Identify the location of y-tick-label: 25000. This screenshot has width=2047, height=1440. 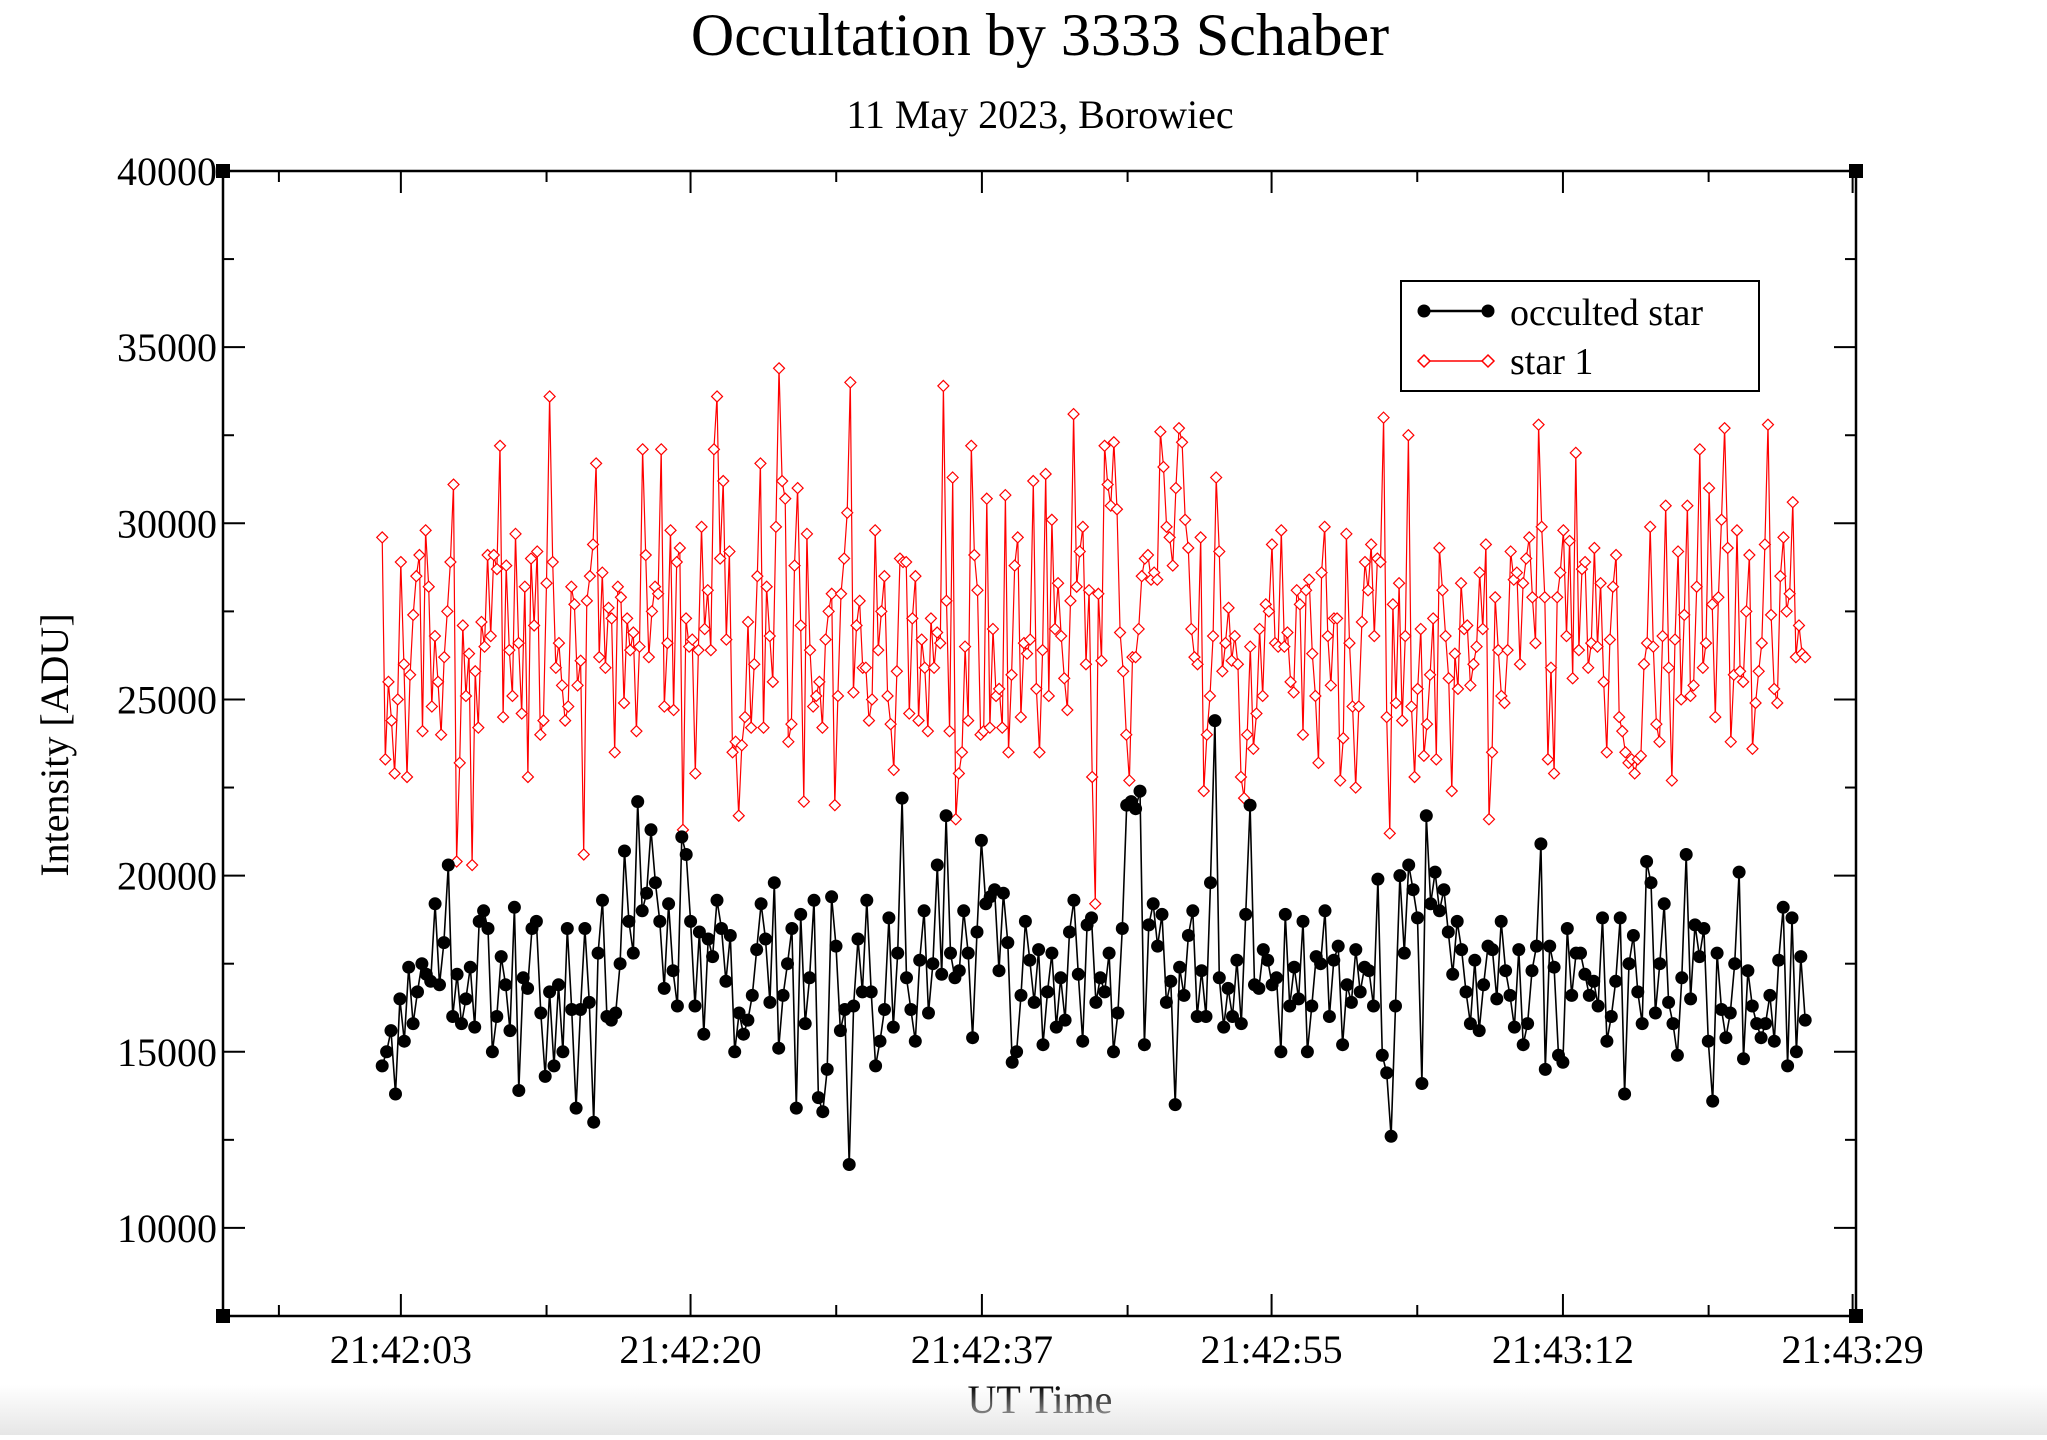
(167, 699).